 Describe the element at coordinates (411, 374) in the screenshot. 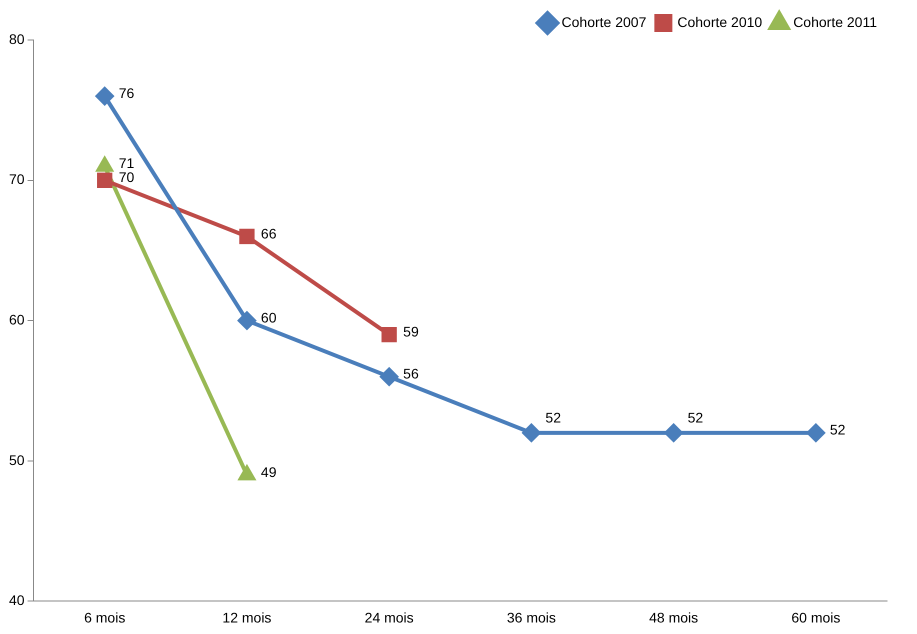

I see `data-label: 56` at that location.